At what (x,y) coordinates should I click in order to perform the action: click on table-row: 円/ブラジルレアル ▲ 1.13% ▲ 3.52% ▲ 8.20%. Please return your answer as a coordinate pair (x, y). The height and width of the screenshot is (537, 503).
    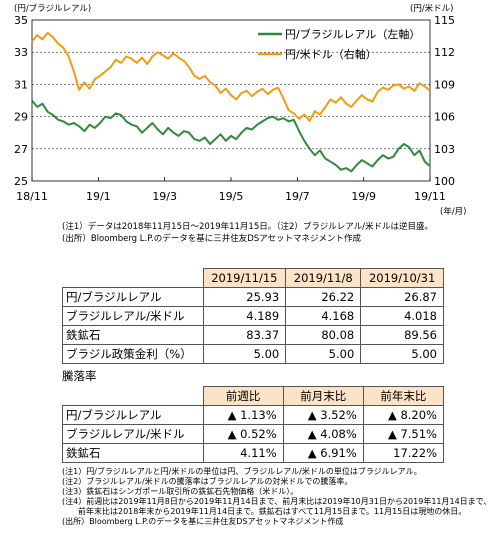
    Looking at the image, I should click on (253, 415).